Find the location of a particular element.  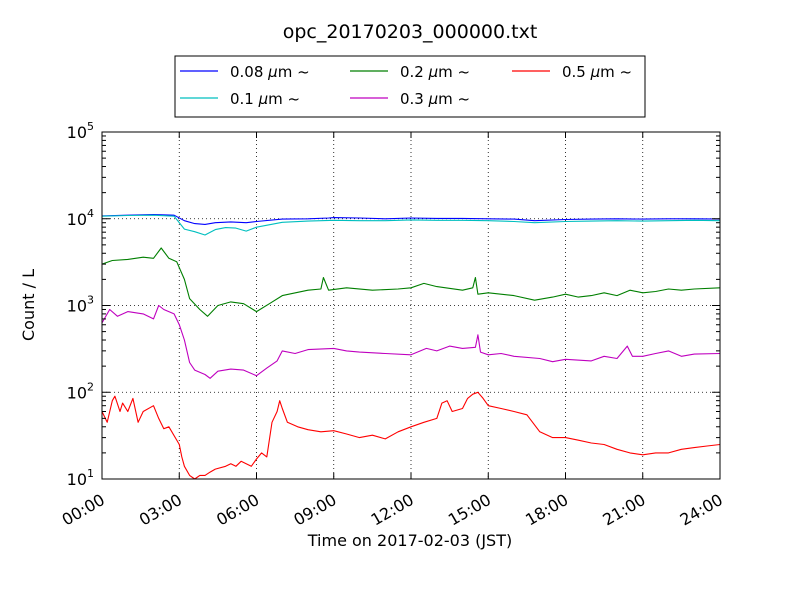

x-tick-label: 00:00 is located at coordinates (83, 510).